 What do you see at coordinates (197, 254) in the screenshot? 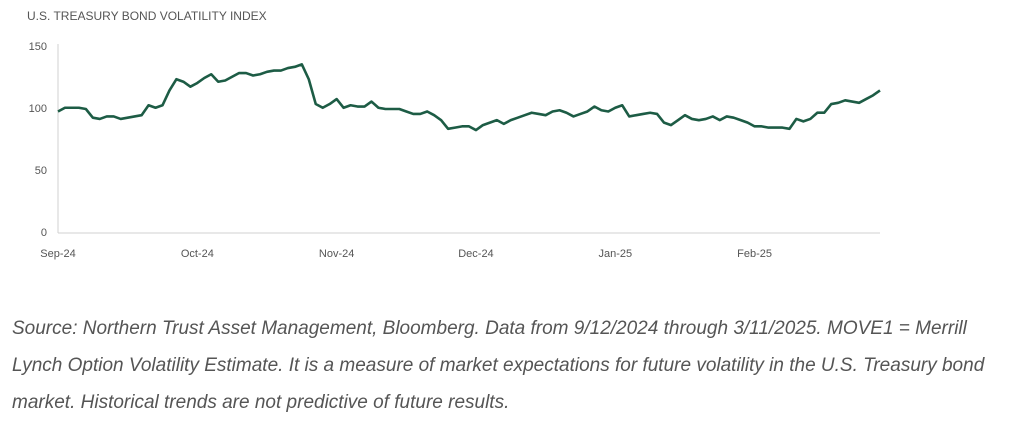
I see `x-tick-label: Oct-24` at bounding box center [197, 254].